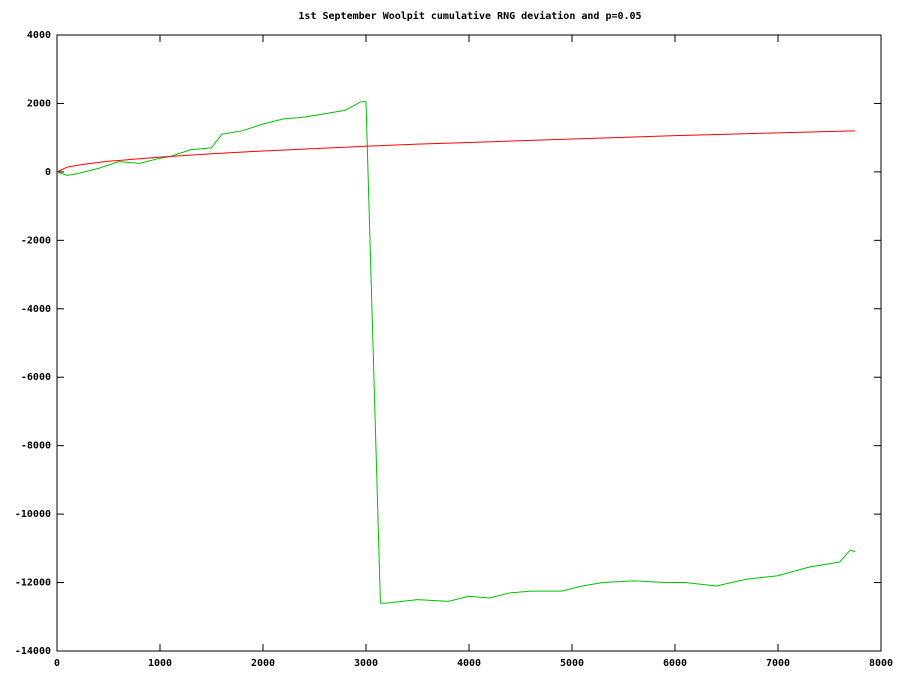  Describe the element at coordinates (36, 377) in the screenshot. I see `y-tick-label: -6000` at that location.